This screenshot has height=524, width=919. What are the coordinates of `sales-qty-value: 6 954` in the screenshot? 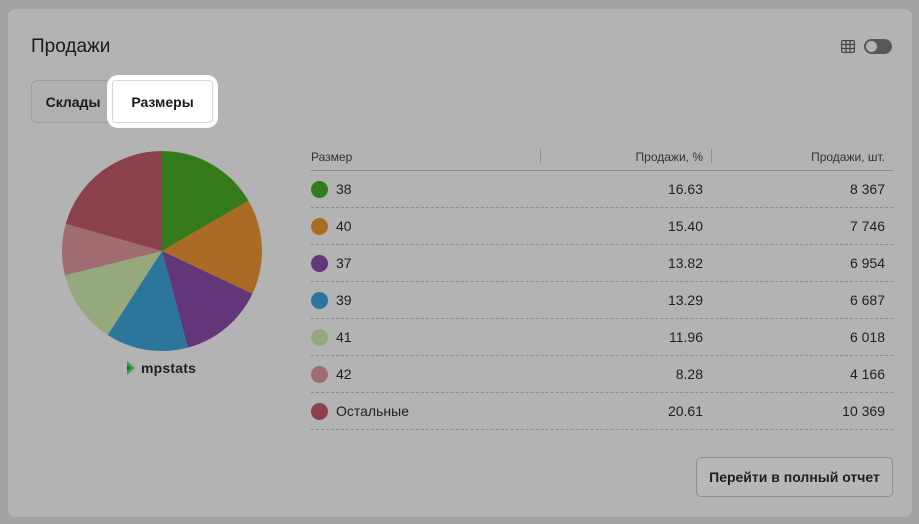 It's located at (867, 263).